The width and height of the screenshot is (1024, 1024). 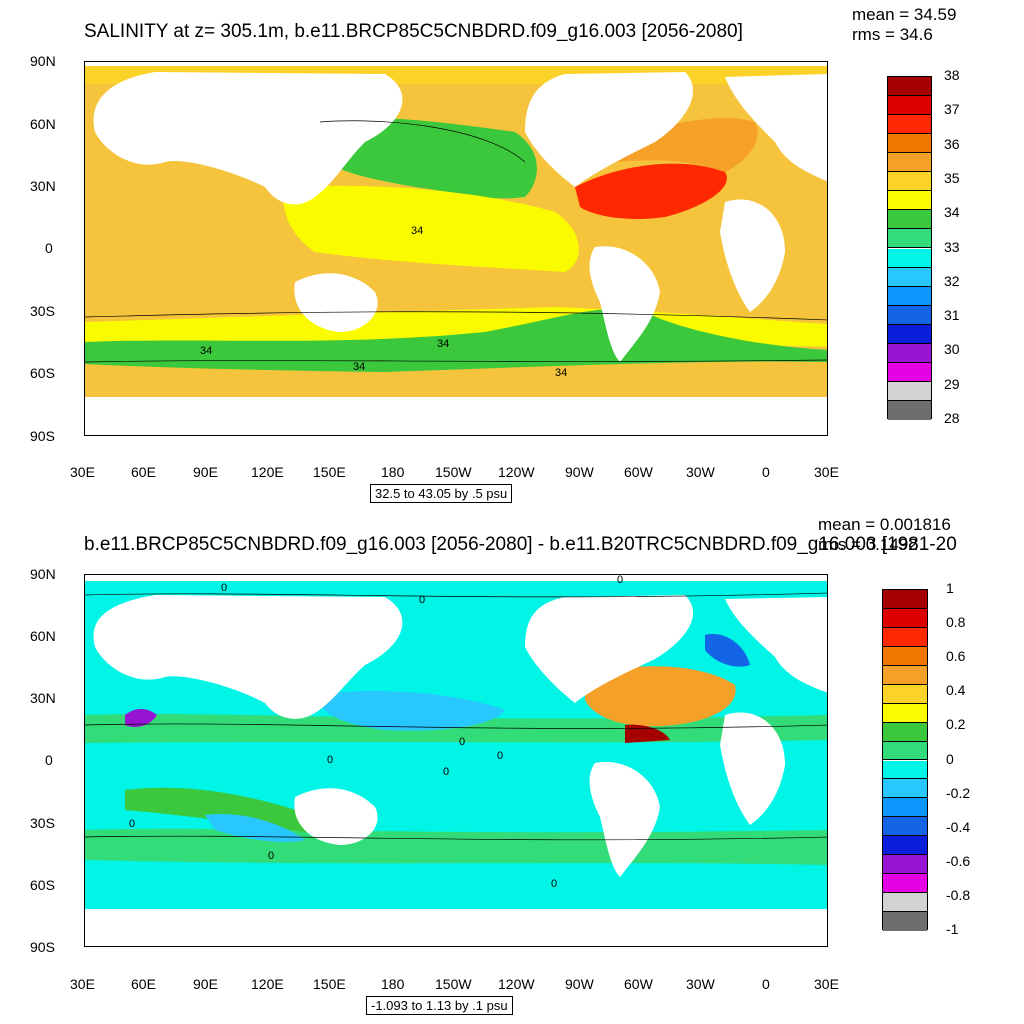 I want to click on colorbar-label: 32, so click(x=952, y=280).